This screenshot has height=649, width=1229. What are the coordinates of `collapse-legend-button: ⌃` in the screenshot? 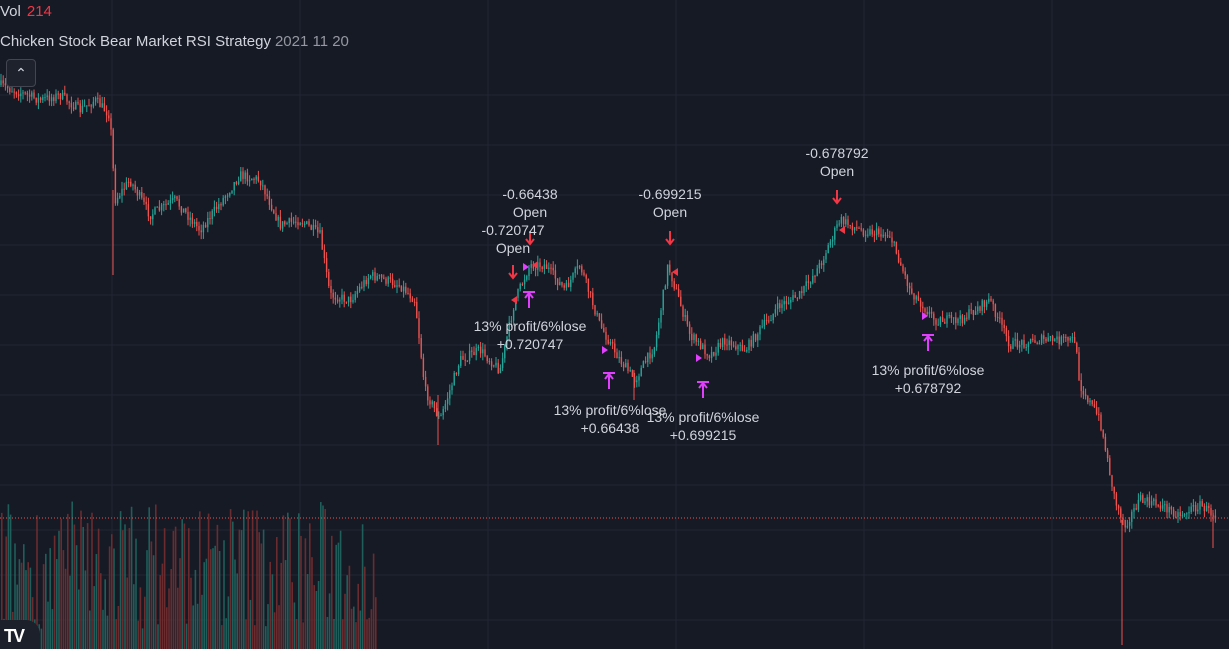 It's located at (21, 73).